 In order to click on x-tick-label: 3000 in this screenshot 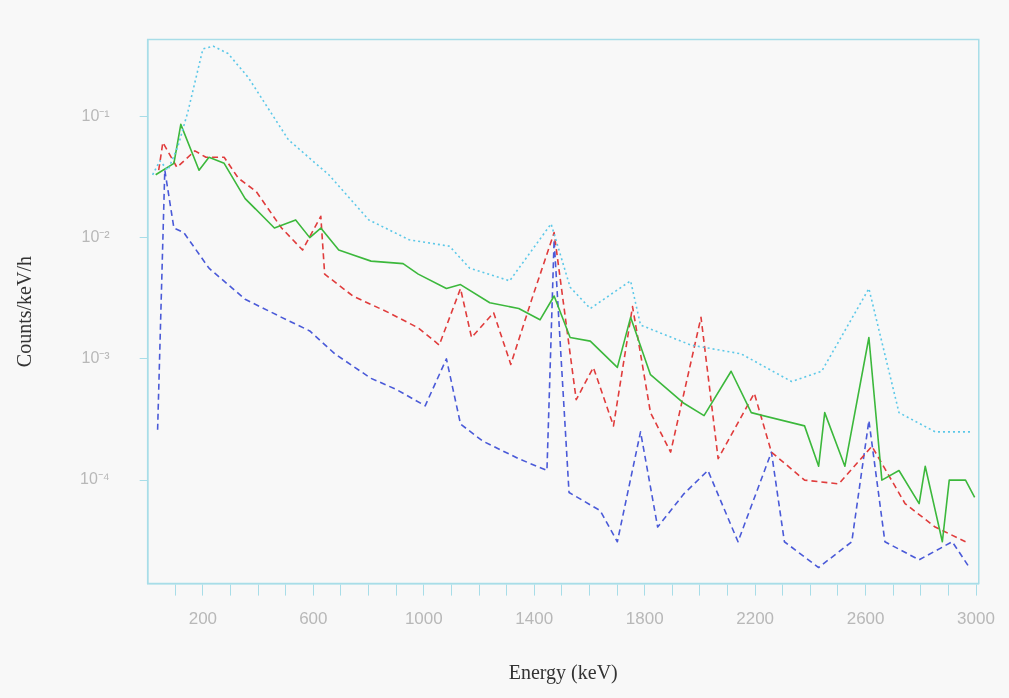, I will do `click(976, 619)`.